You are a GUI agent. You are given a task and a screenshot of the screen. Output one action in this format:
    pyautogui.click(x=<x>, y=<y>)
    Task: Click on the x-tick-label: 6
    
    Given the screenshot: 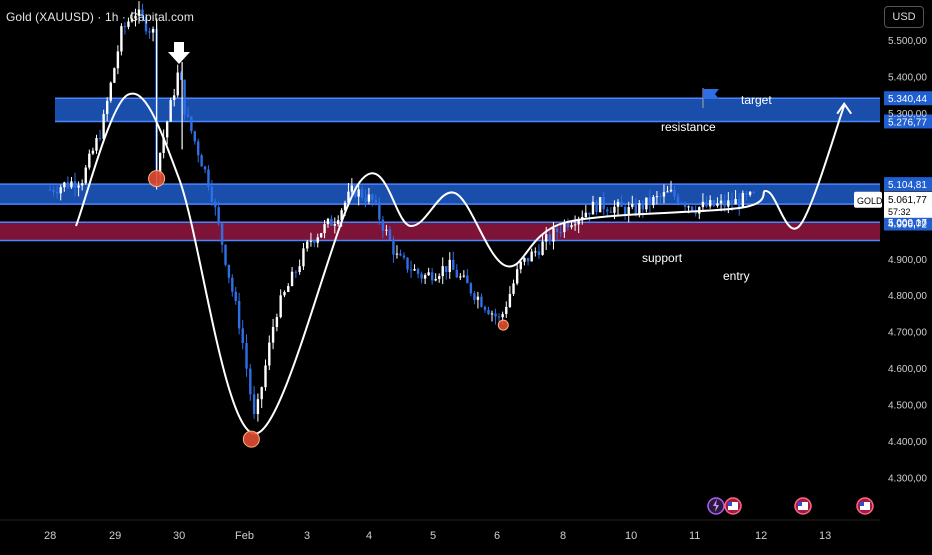 What is the action you would take?
    pyautogui.click(x=497, y=536)
    